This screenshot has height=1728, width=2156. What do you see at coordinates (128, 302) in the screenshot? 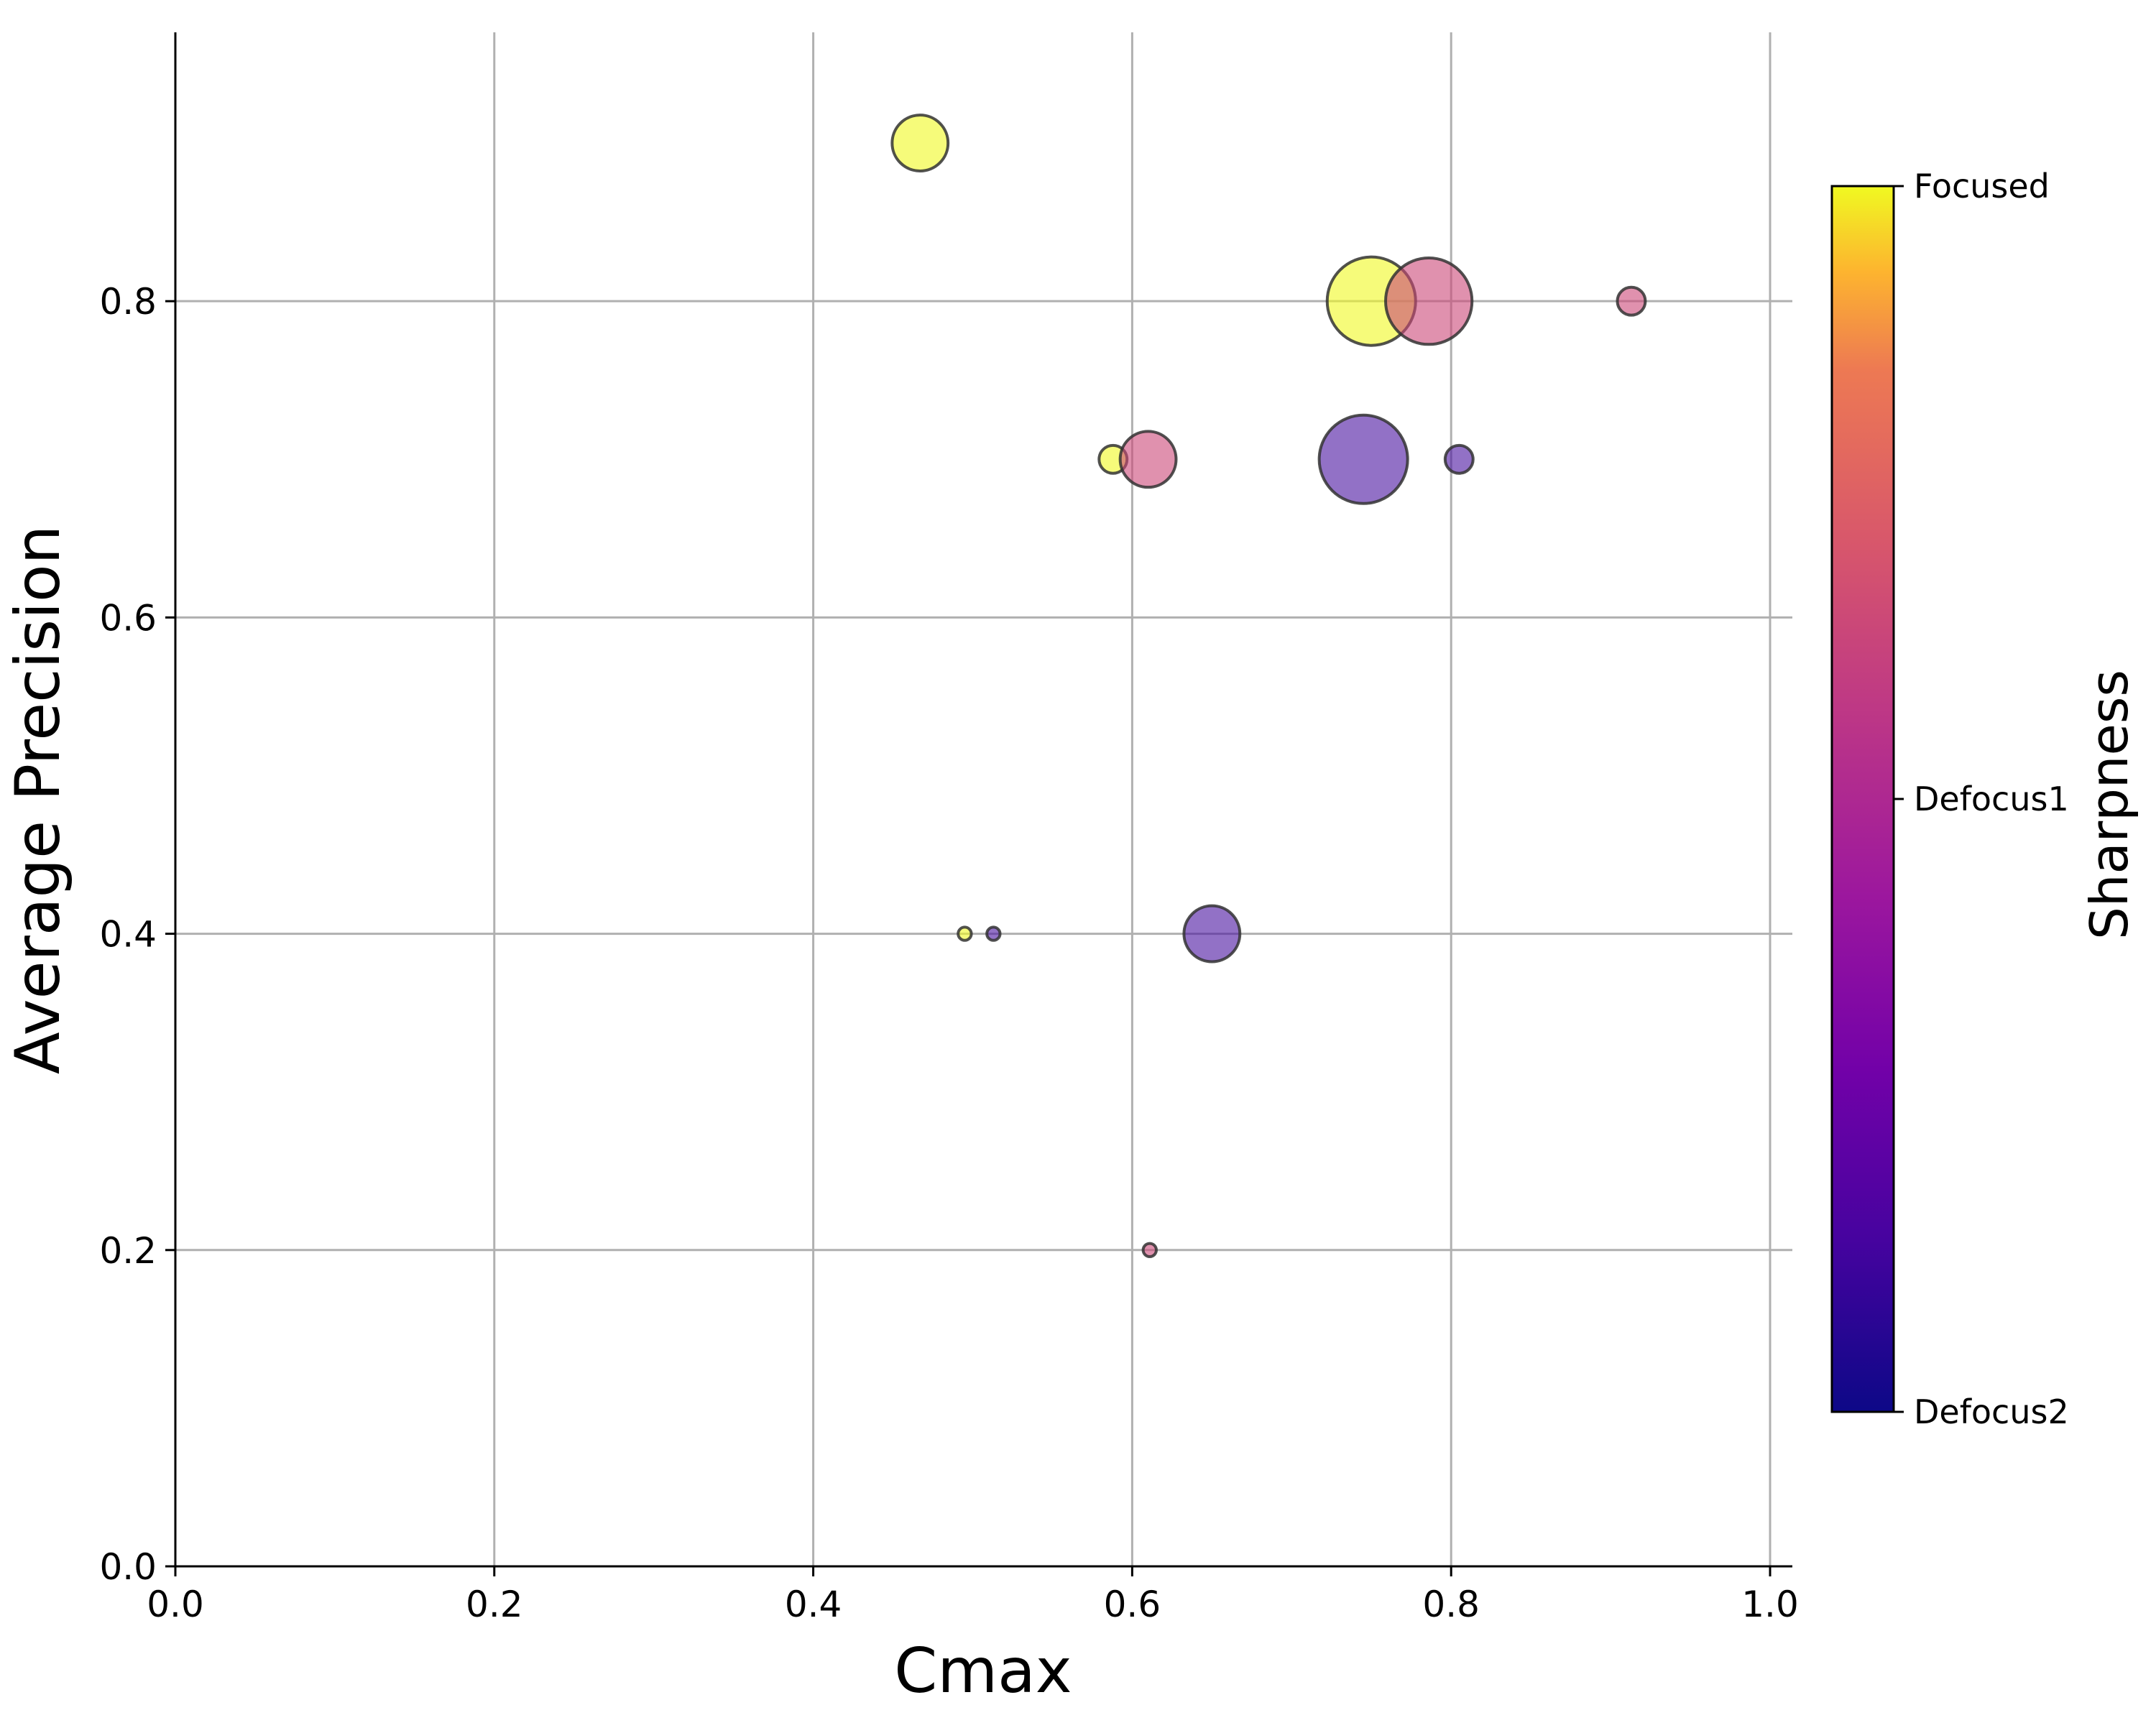
I see `y-tick-label: 0.8` at bounding box center [128, 302].